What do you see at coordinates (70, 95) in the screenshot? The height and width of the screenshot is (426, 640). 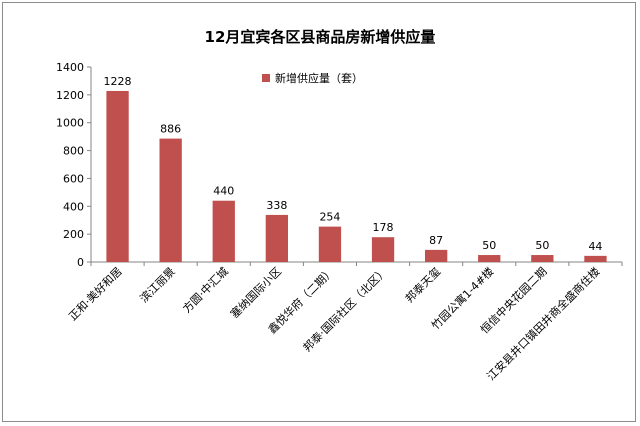 I see `y-tick-label: 1200` at bounding box center [70, 95].